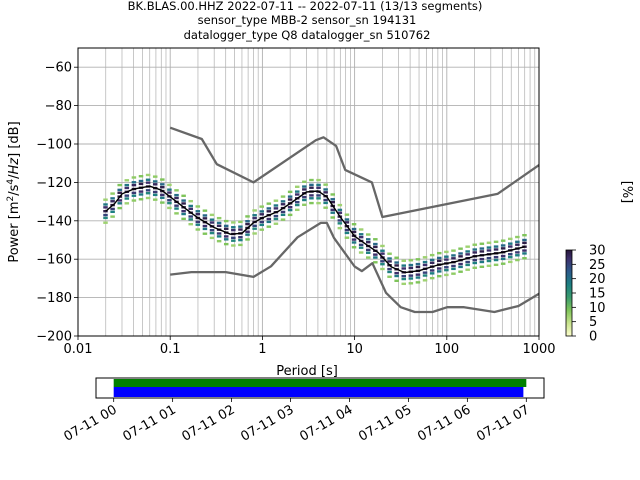  I want to click on x-tick-label: 0.01, so click(78, 349).